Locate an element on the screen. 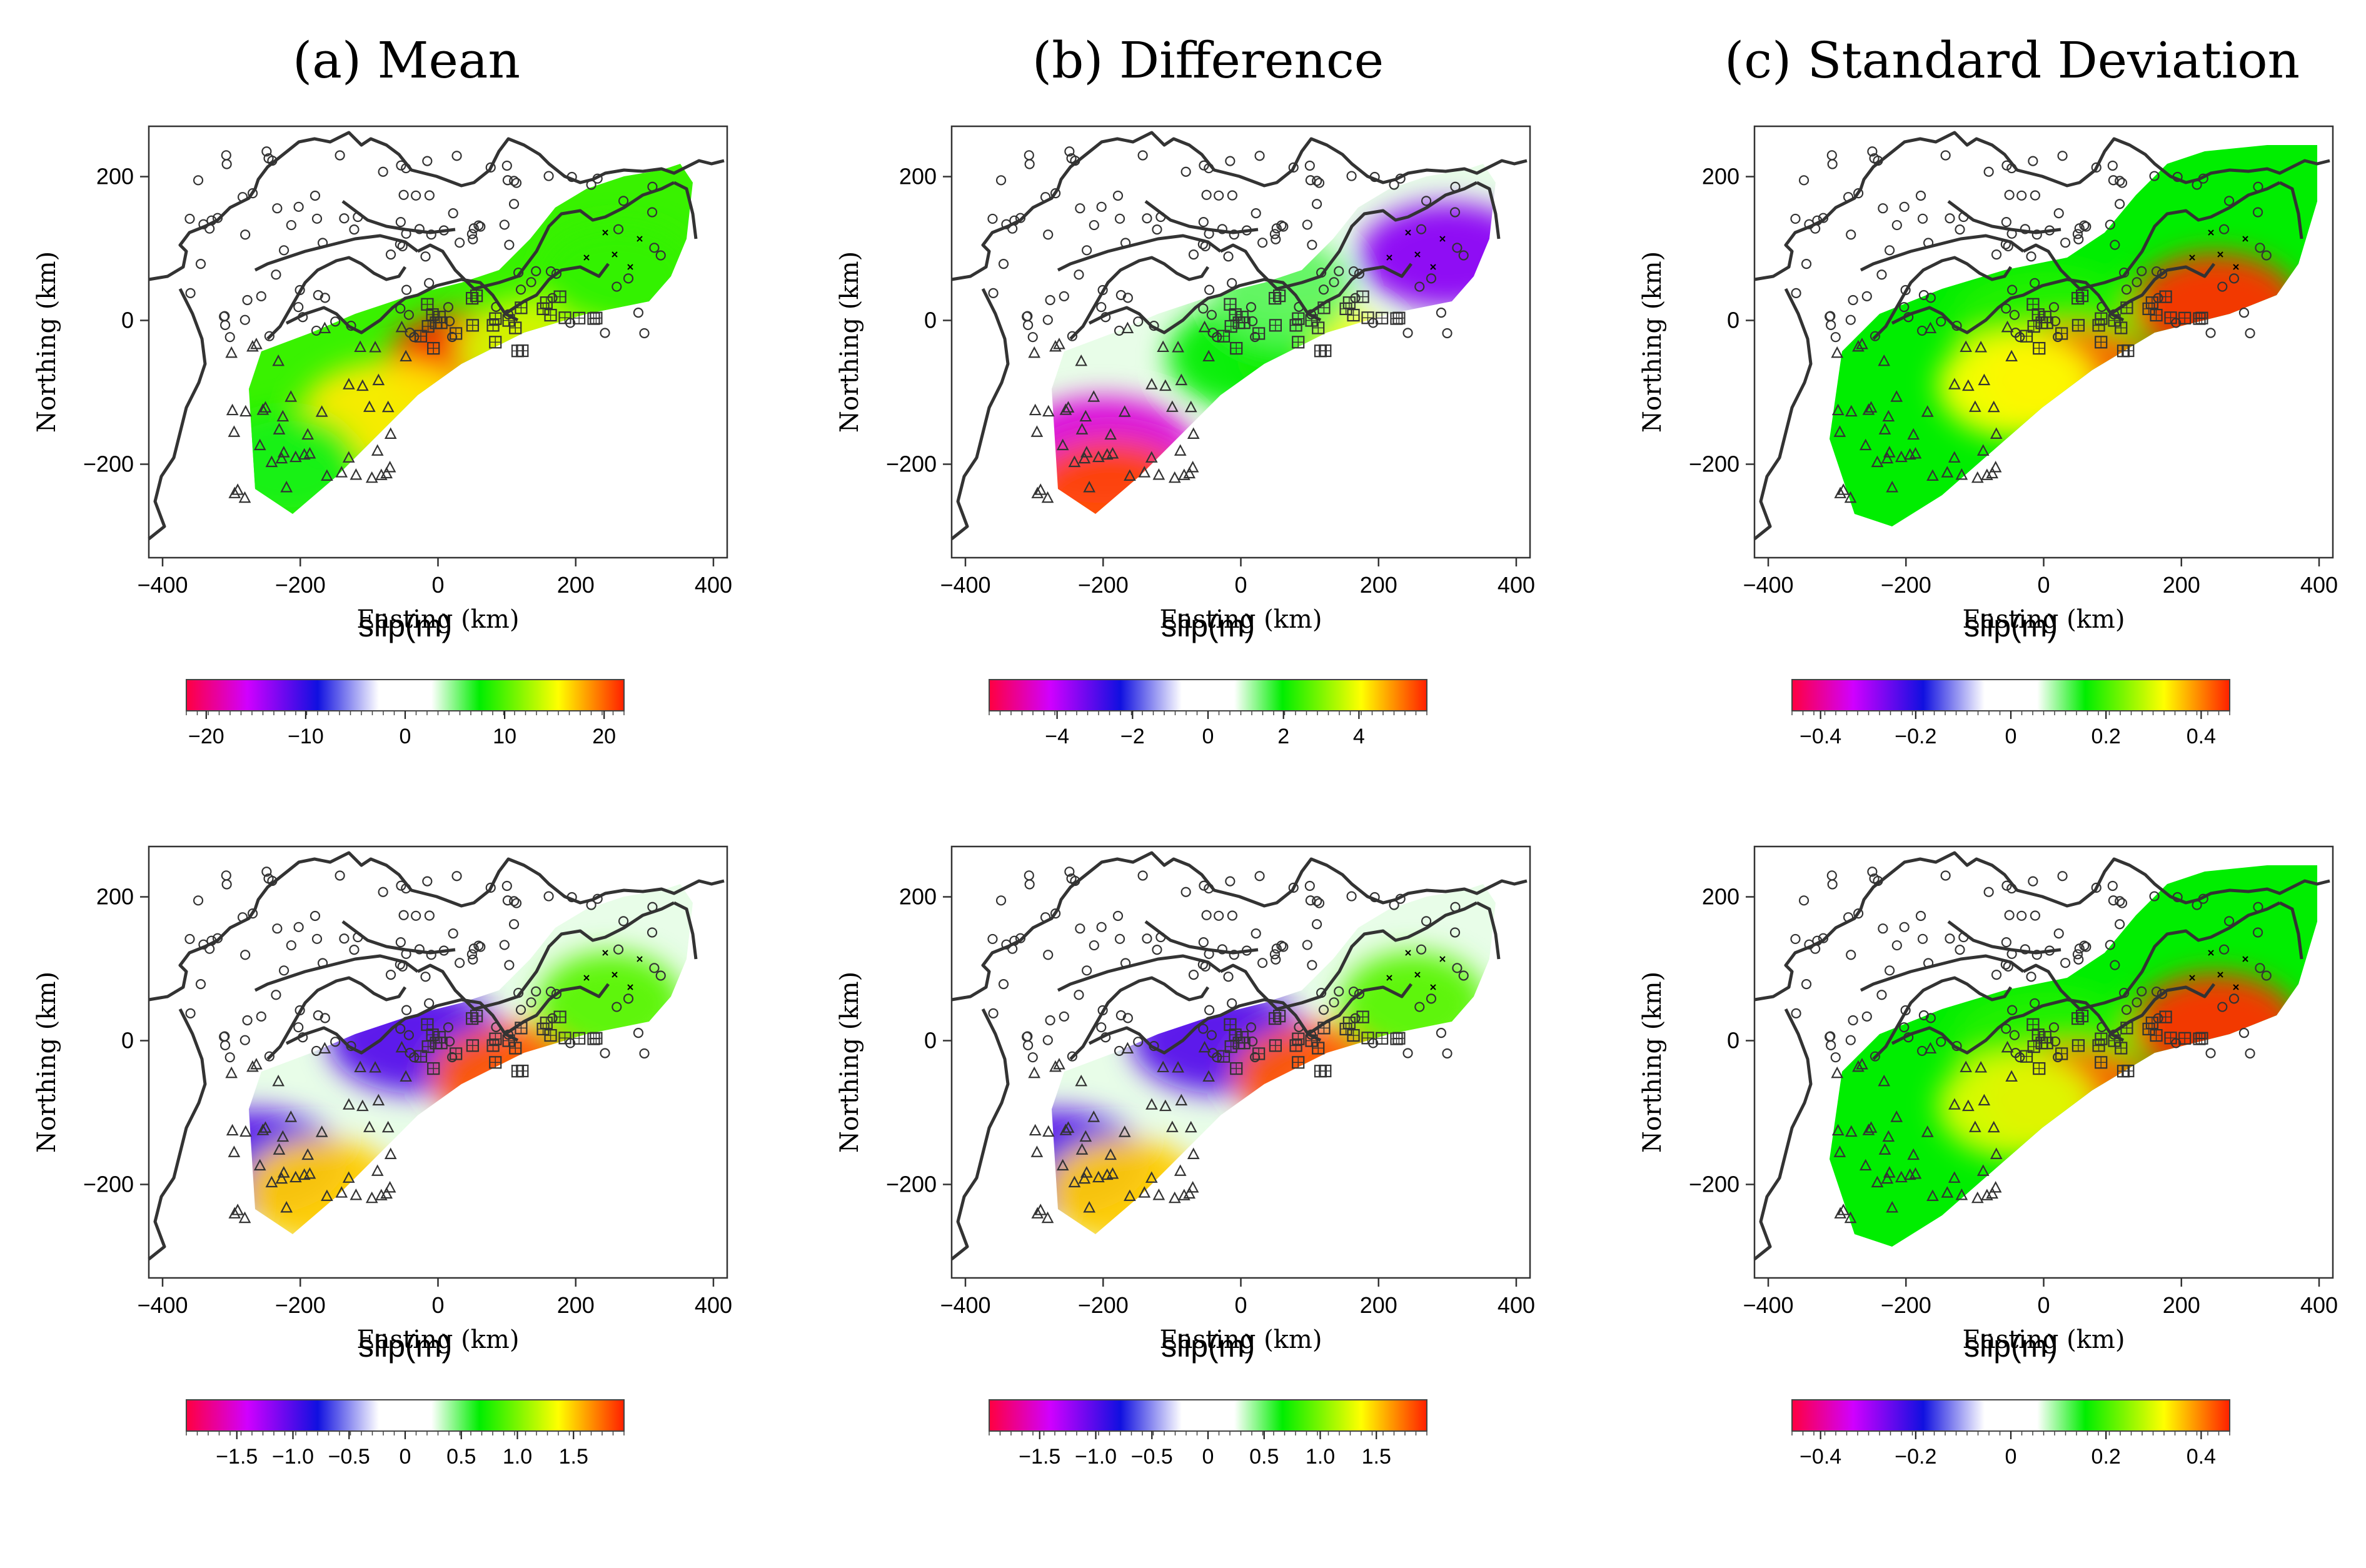 This screenshot has width=2366, height=1568. colorbar-tick-label: −0.4 is located at coordinates (1820, 1457).